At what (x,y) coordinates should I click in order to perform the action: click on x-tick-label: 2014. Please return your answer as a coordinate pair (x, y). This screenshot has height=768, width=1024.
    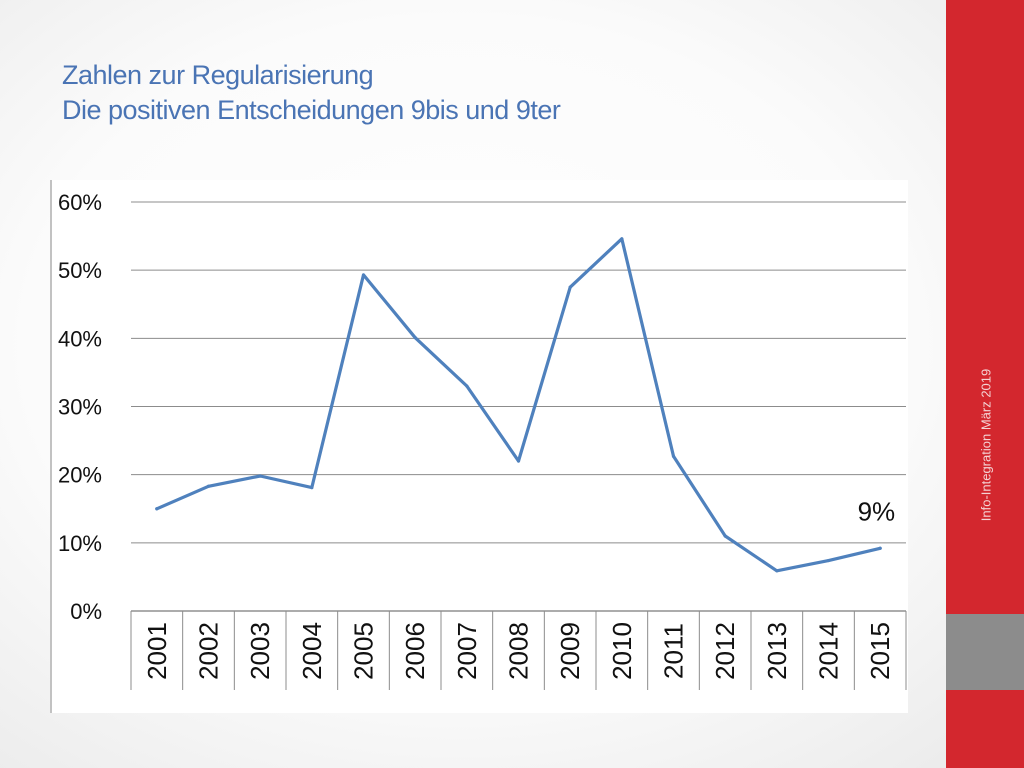
    Looking at the image, I should click on (829, 651).